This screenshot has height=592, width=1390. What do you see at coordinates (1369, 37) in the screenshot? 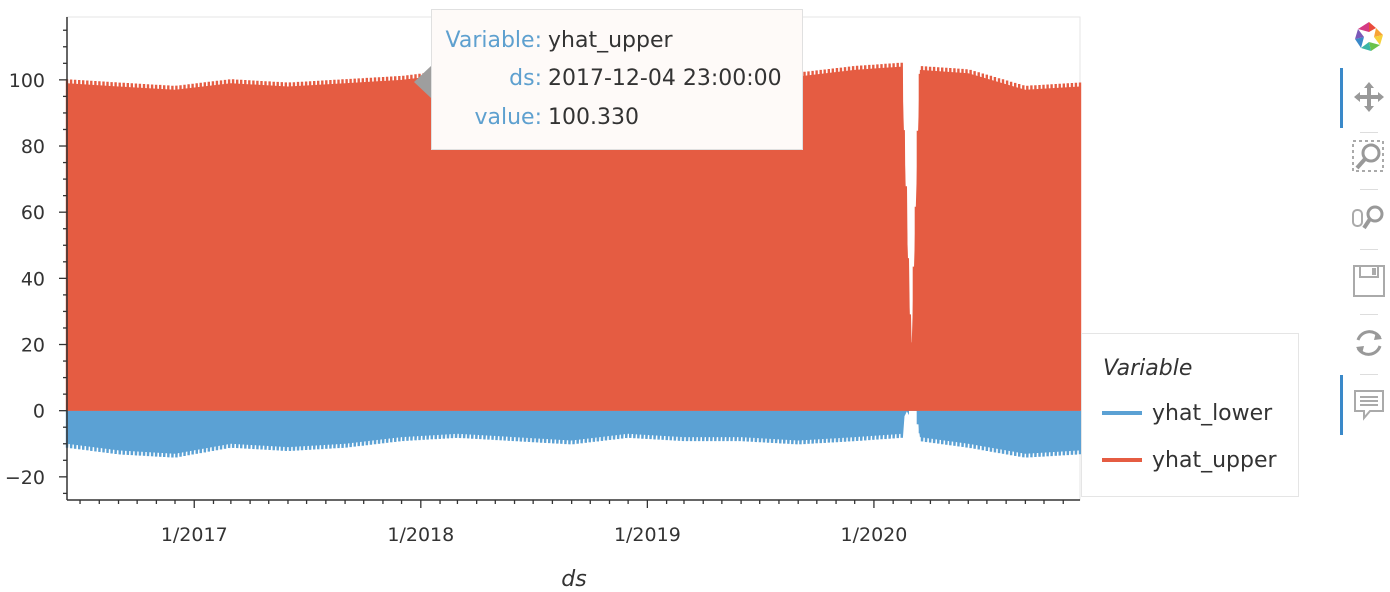
I see `bokeh-logo-icon` at bounding box center [1369, 37].